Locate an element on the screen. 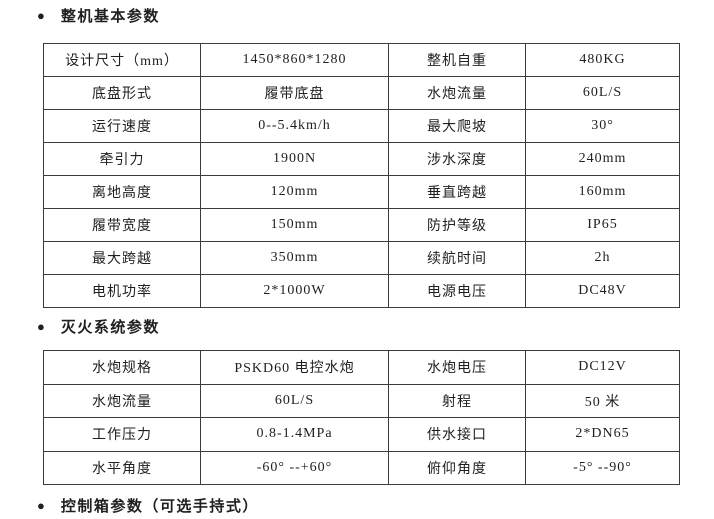 Image resolution: width=714 pixels, height=519 pixels. param-value-cell: 120mm is located at coordinates (294, 192).